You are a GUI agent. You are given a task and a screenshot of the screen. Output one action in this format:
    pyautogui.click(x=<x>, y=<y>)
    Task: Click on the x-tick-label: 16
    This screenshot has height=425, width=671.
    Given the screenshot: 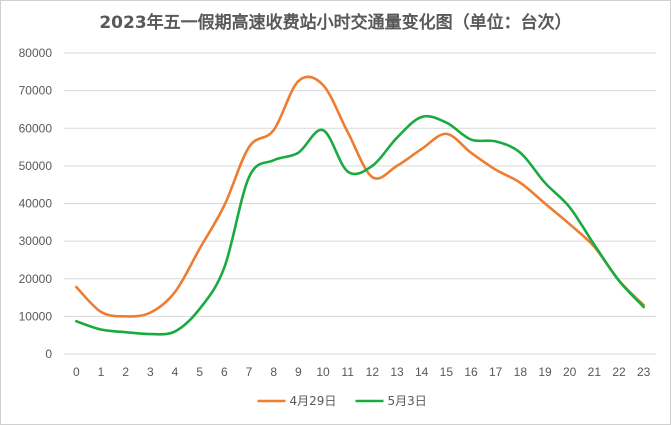 What is the action you would take?
    pyautogui.click(x=471, y=372)
    